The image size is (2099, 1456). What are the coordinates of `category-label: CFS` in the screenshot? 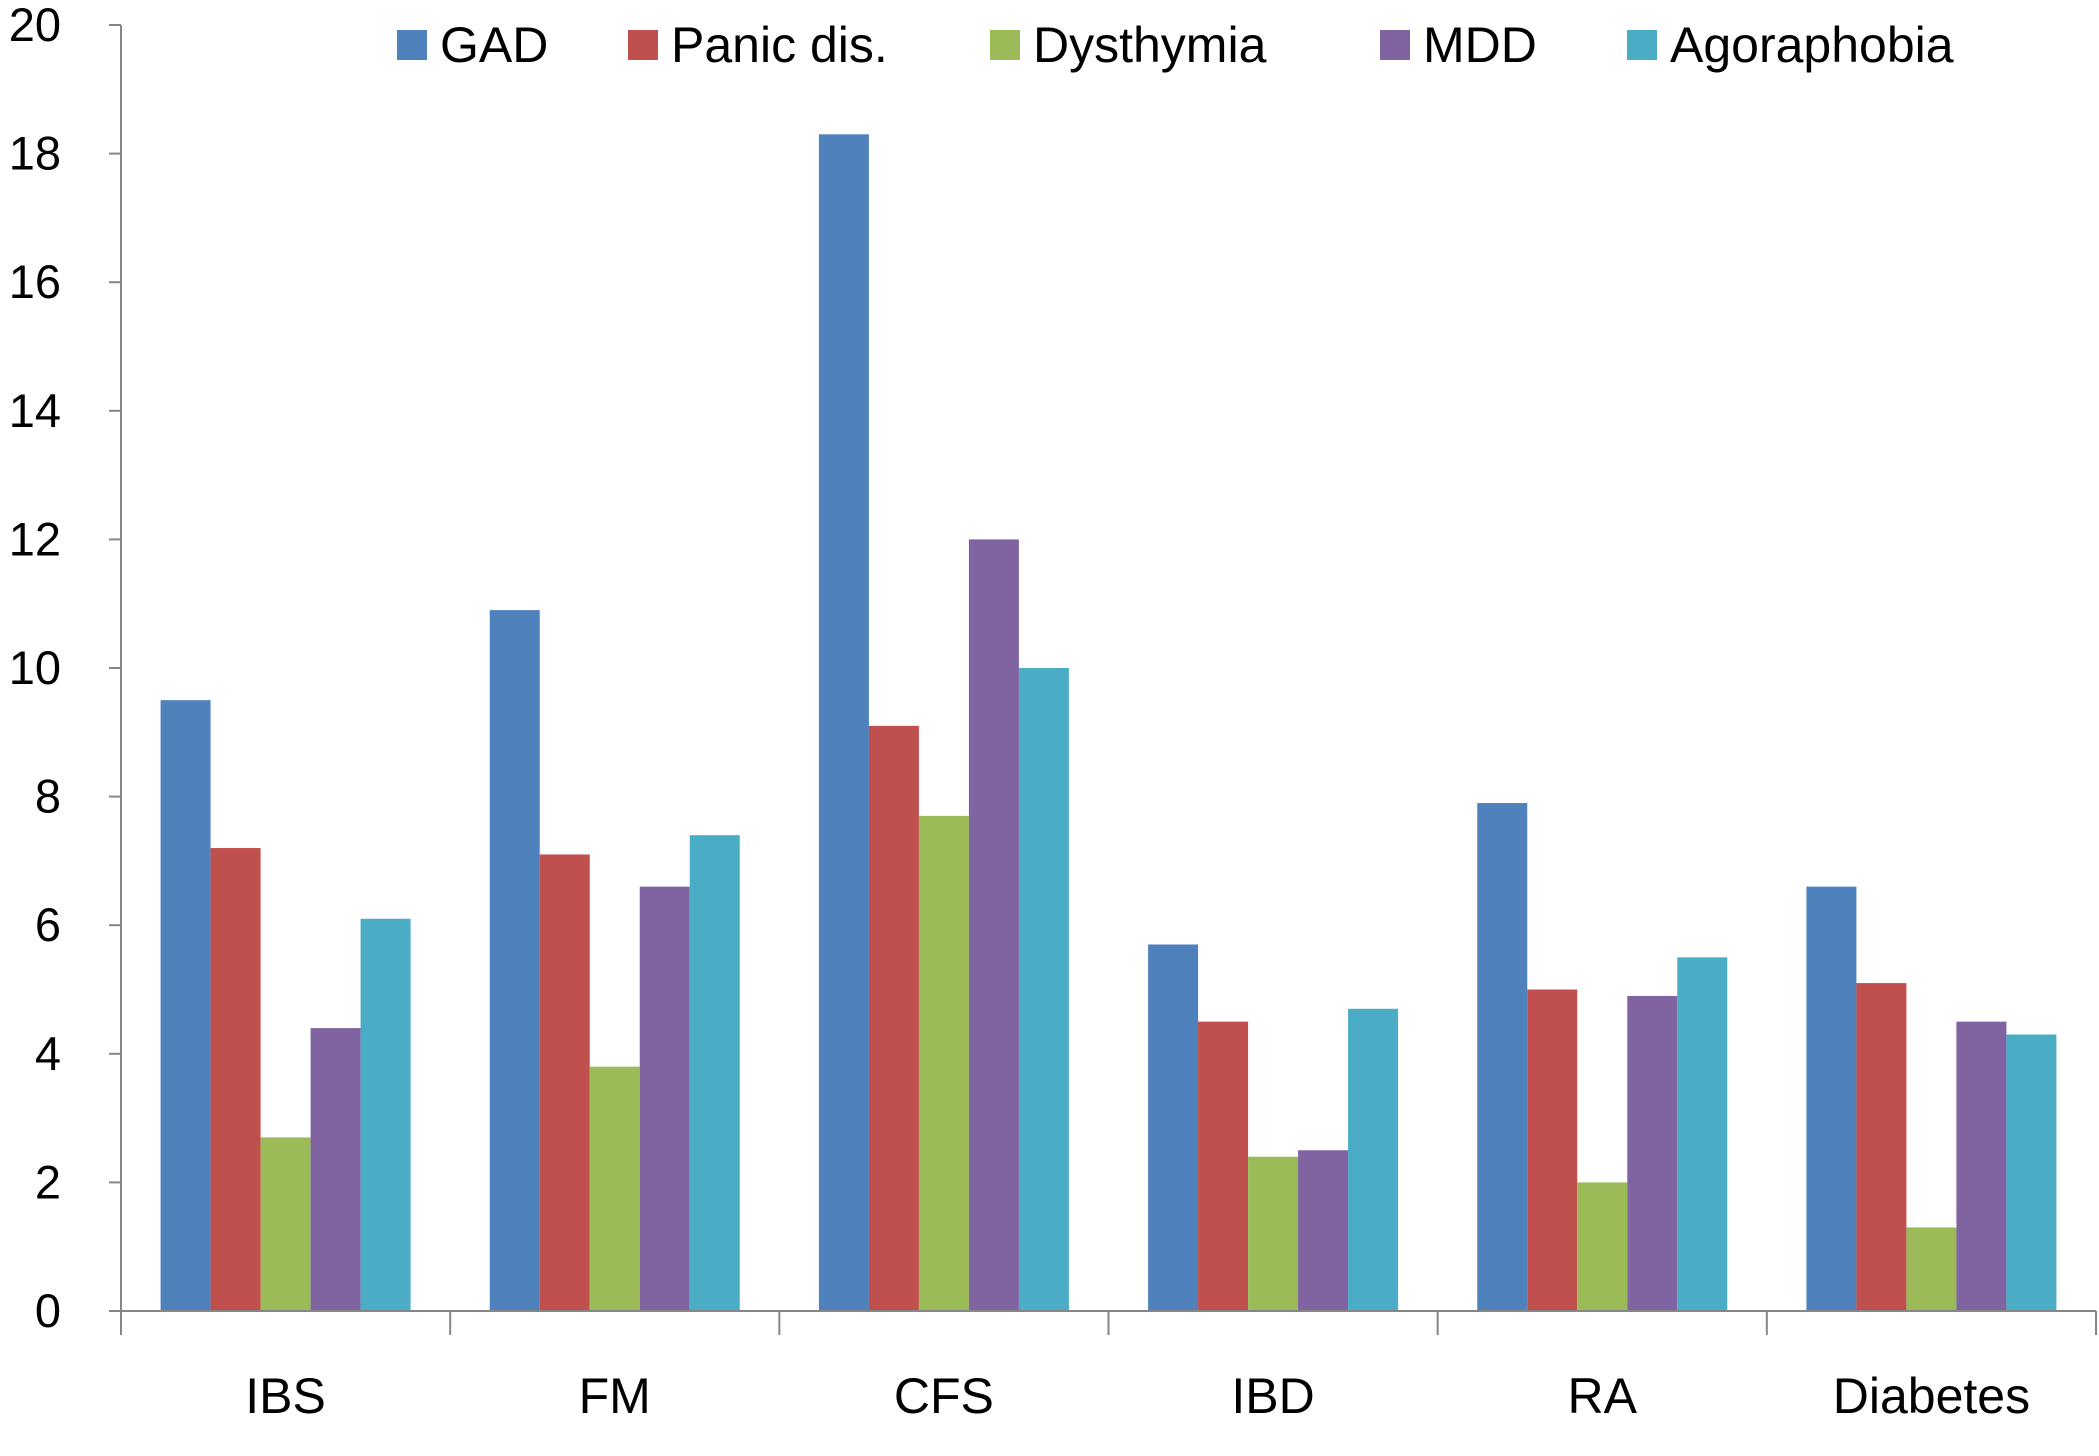 It's located at (944, 1396).